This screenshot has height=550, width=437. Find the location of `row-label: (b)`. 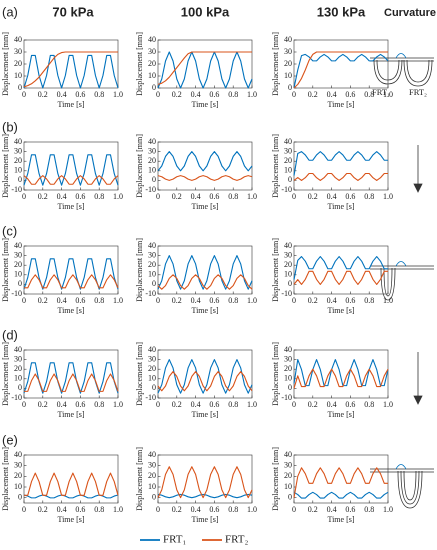

row-label: (b) is located at coordinates (10, 126).